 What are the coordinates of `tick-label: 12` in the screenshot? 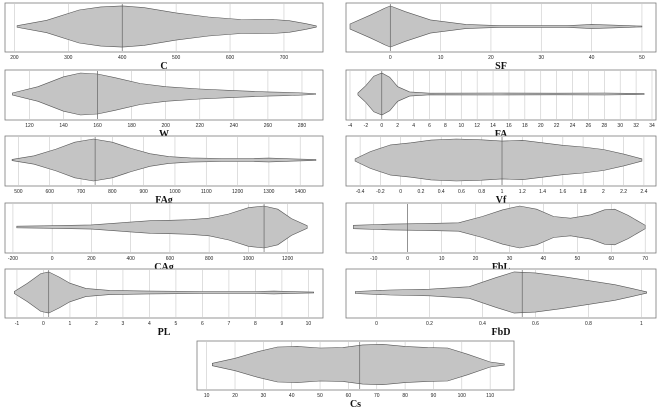 It's located at (477, 126).